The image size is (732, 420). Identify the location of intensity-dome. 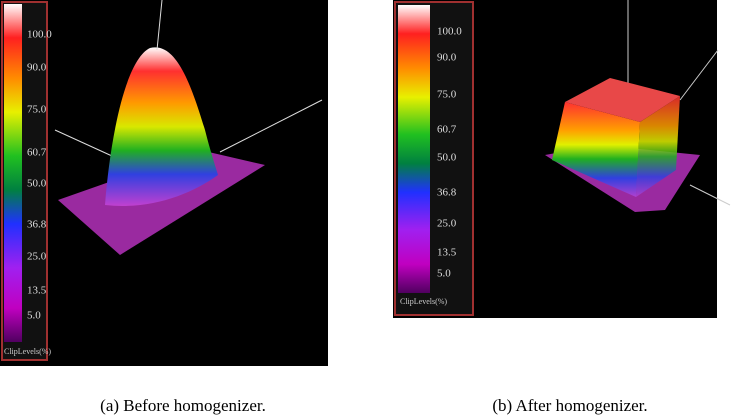
(161, 126).